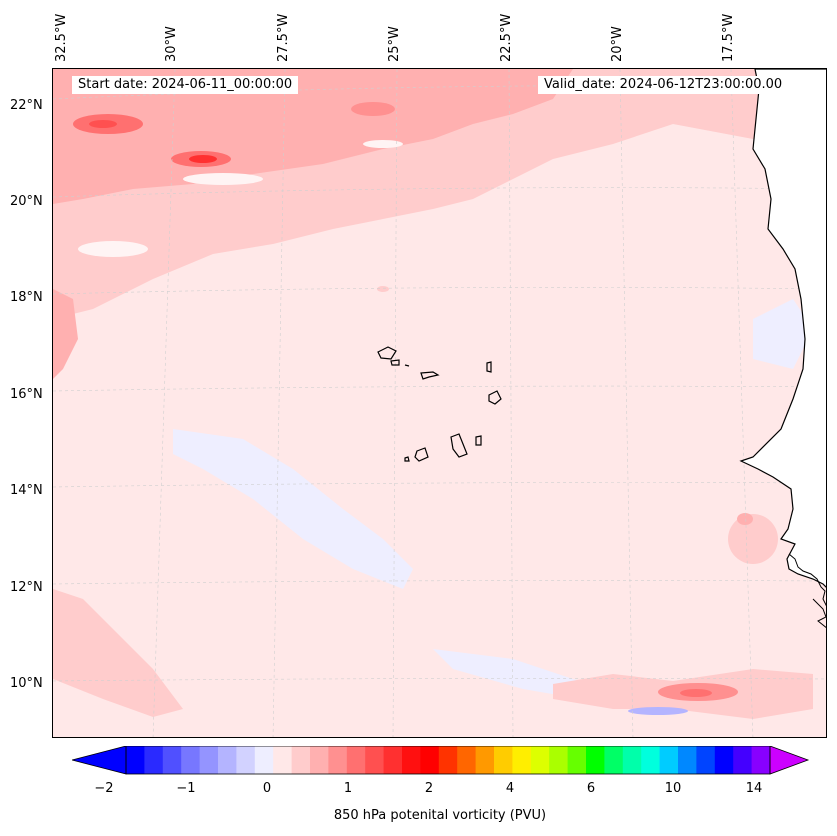  I want to click on pv-negative-band-east, so click(783, 334).